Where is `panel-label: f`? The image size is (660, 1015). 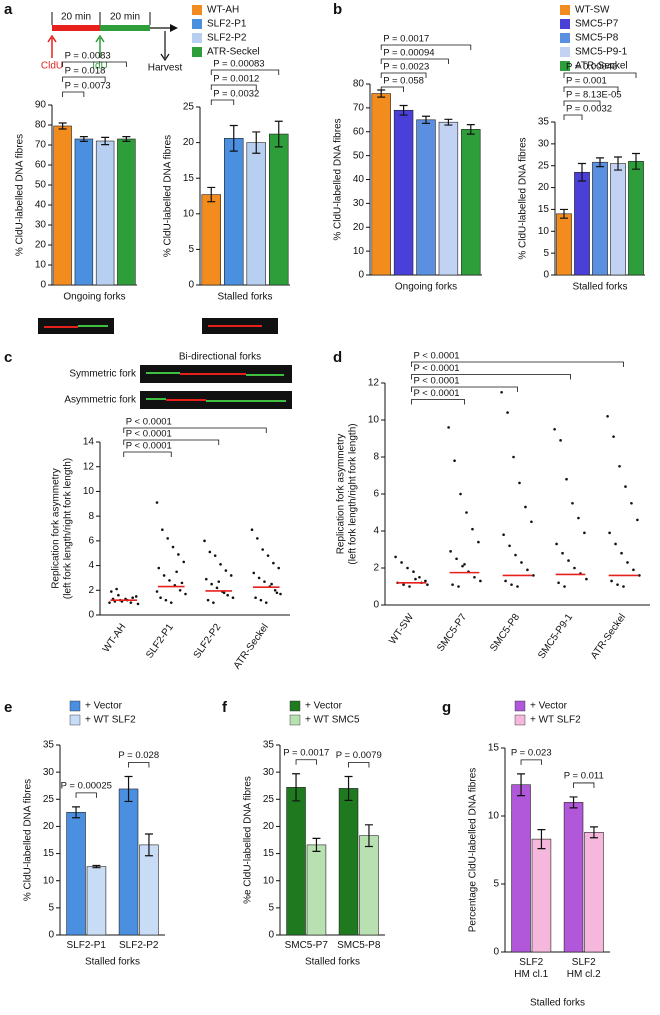
panel-label: f is located at coordinates (225, 707).